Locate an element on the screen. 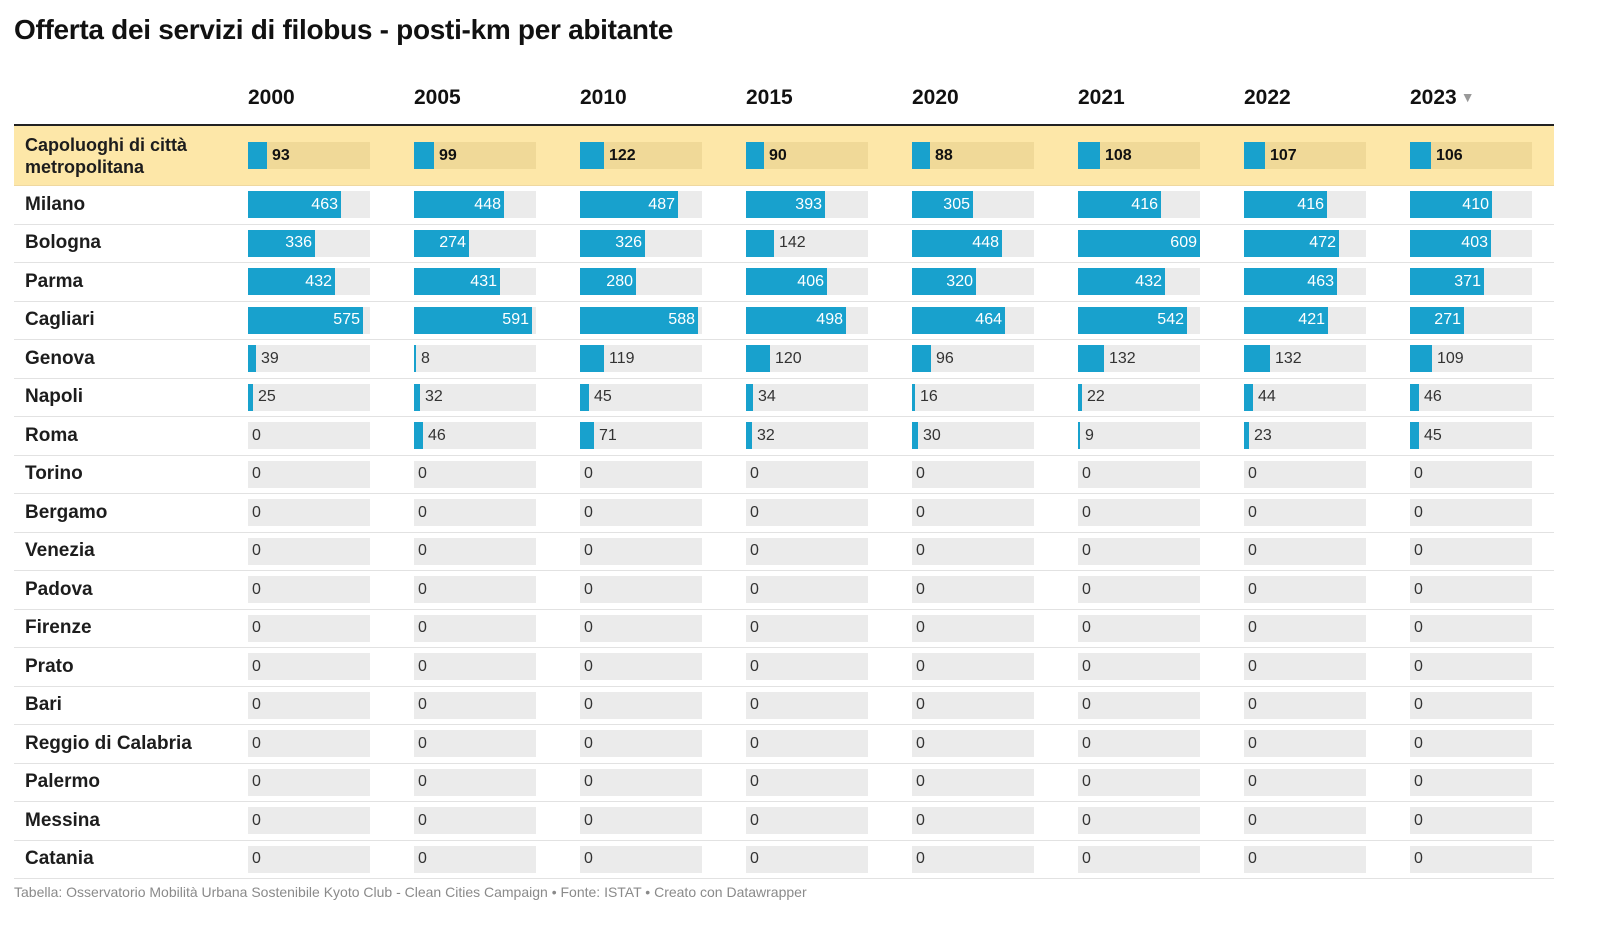 This screenshot has height=936, width=1600. bar-cell: 410 is located at coordinates (1471, 204).